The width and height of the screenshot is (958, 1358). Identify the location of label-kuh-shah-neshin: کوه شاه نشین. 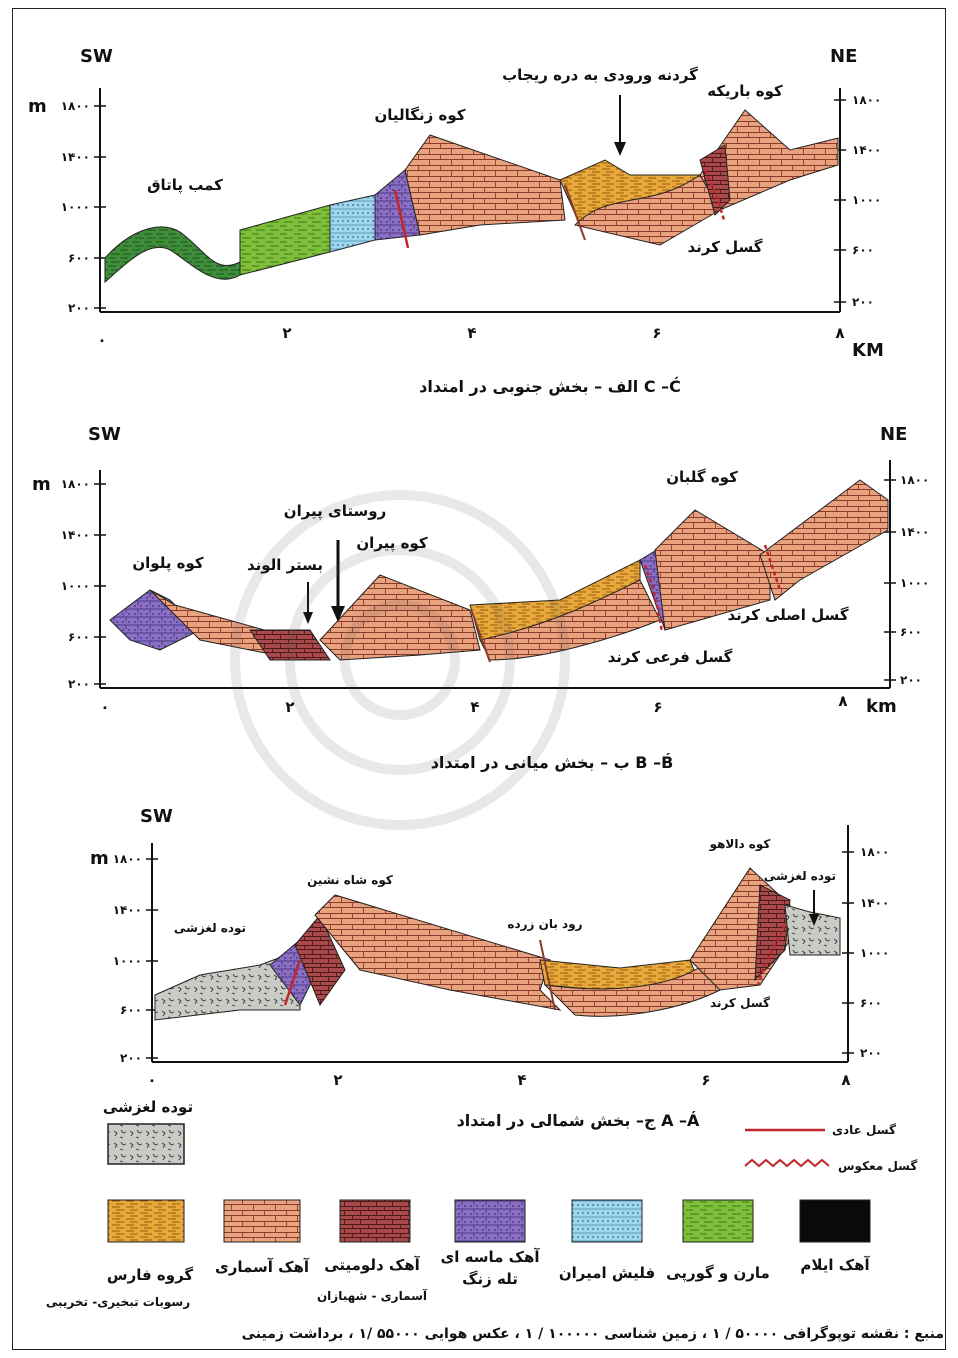
(350, 880).